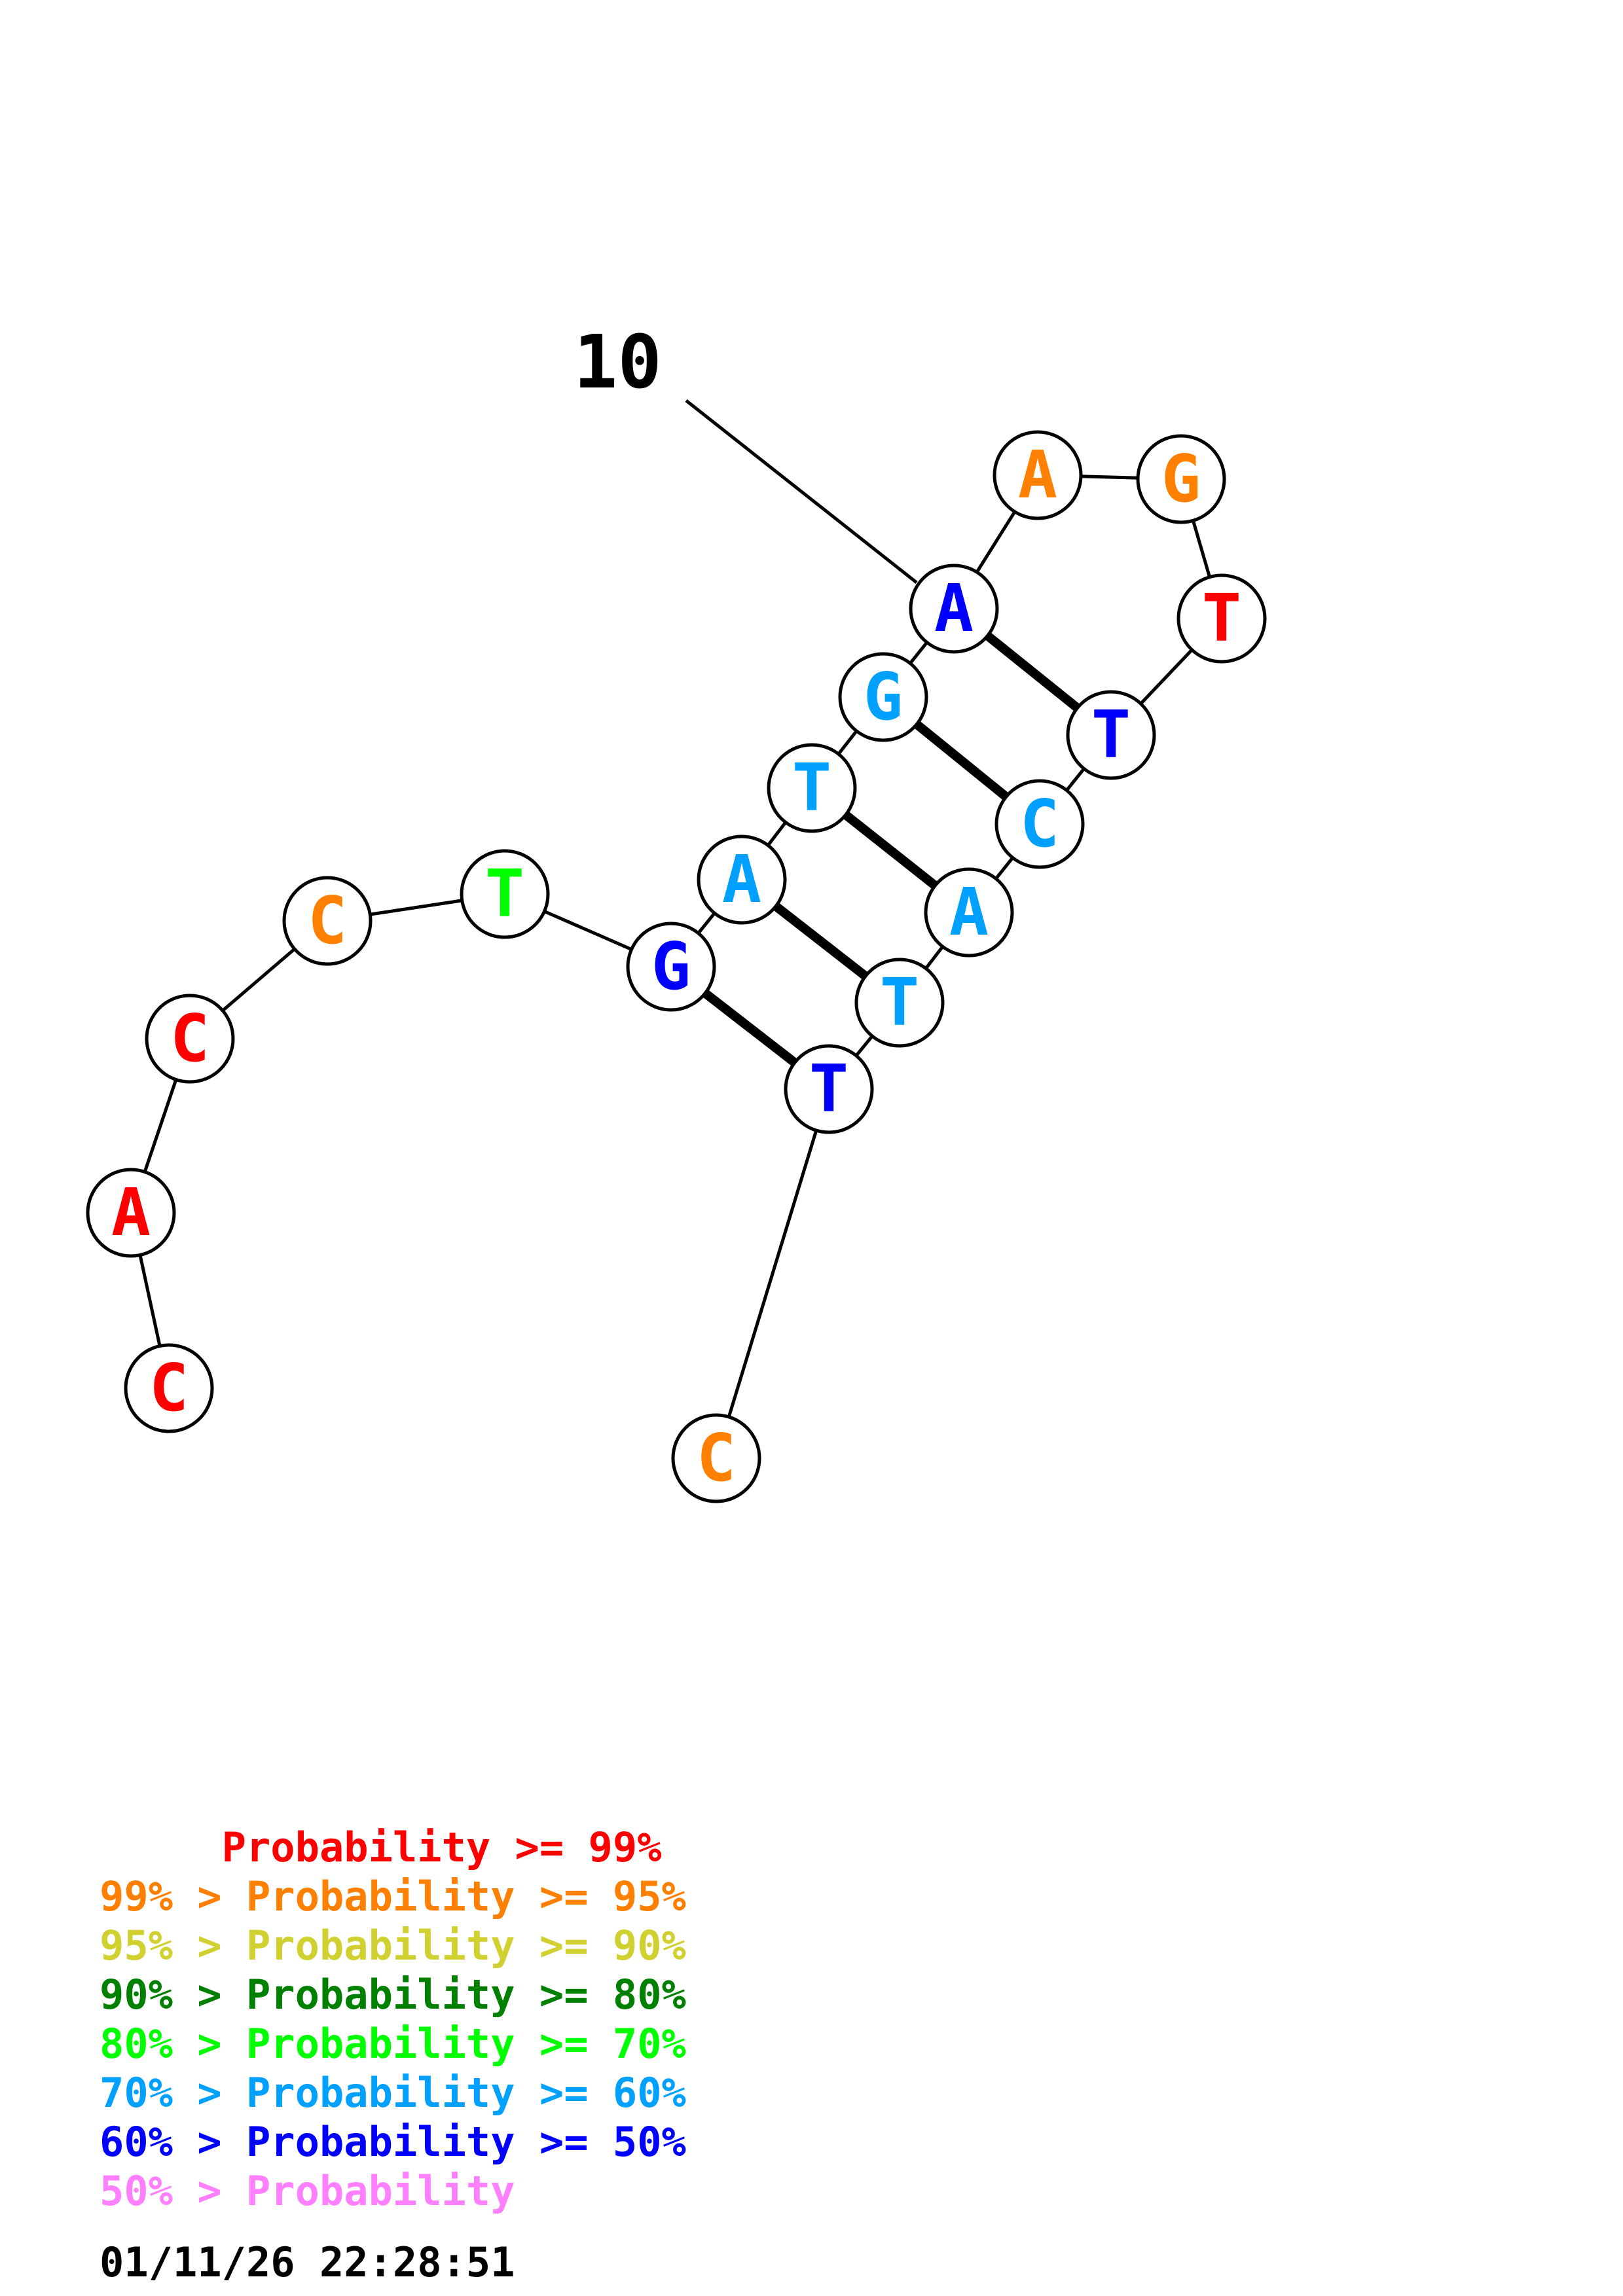 The image size is (1623, 2296). I want to click on legend-entry: 80% > Probability >= 70%, so click(393, 2044).